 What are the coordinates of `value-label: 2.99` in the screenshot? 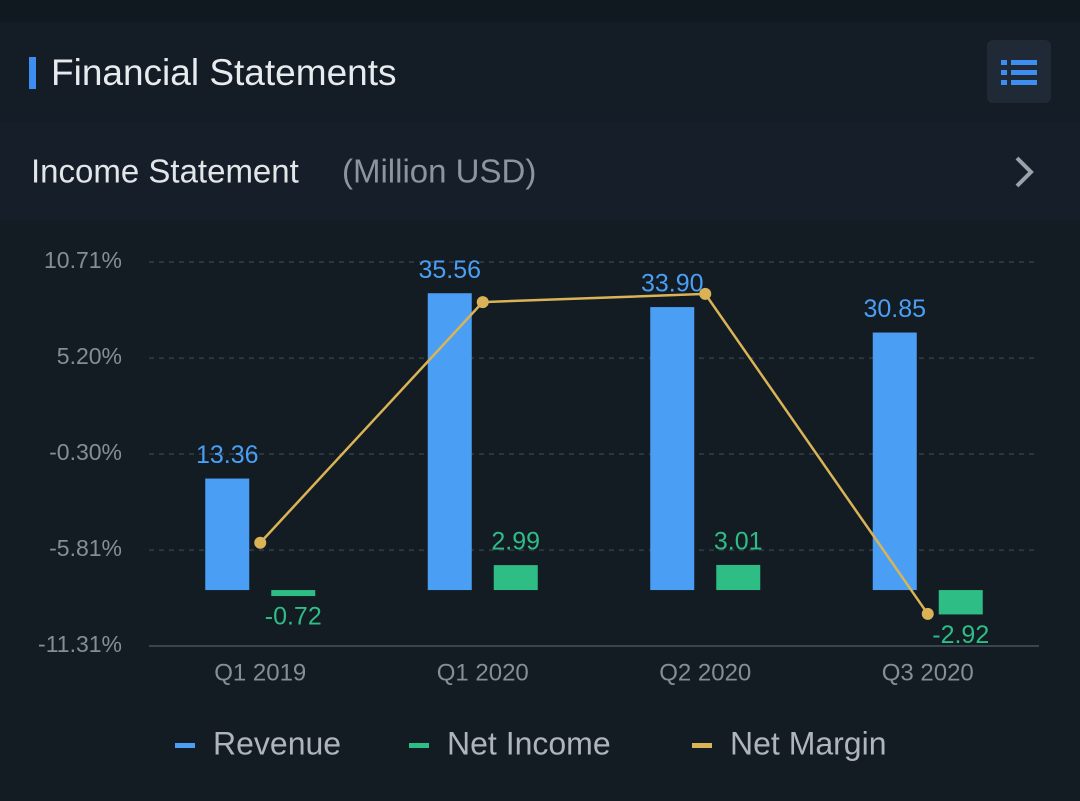 It's located at (515, 542).